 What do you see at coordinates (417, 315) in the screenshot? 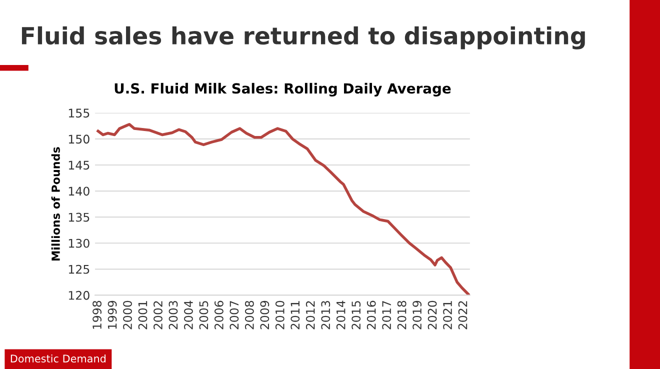
I see `x-tick-label: 2019` at bounding box center [417, 315].